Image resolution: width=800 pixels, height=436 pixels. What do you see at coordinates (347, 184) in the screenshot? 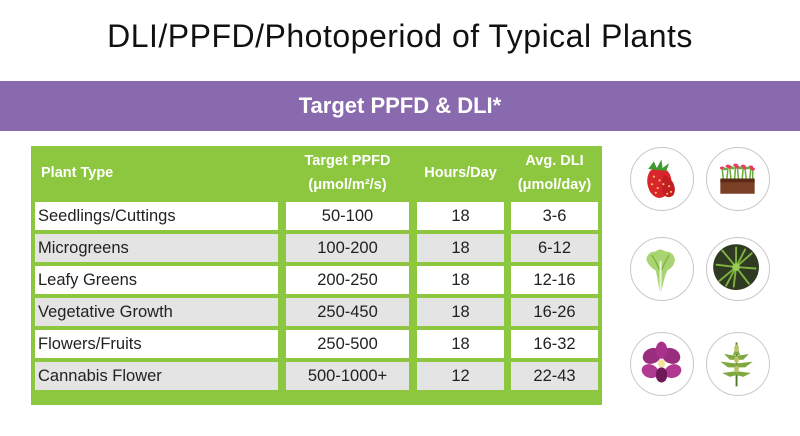
I see `header-ppfd-unit: (μmol/m²/s)` at bounding box center [347, 184].